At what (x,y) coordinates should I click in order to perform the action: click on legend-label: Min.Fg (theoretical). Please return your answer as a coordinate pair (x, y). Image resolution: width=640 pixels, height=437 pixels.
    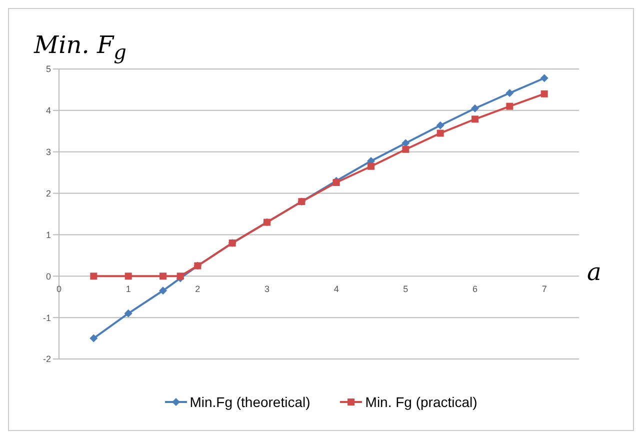
    Looking at the image, I should click on (250, 402).